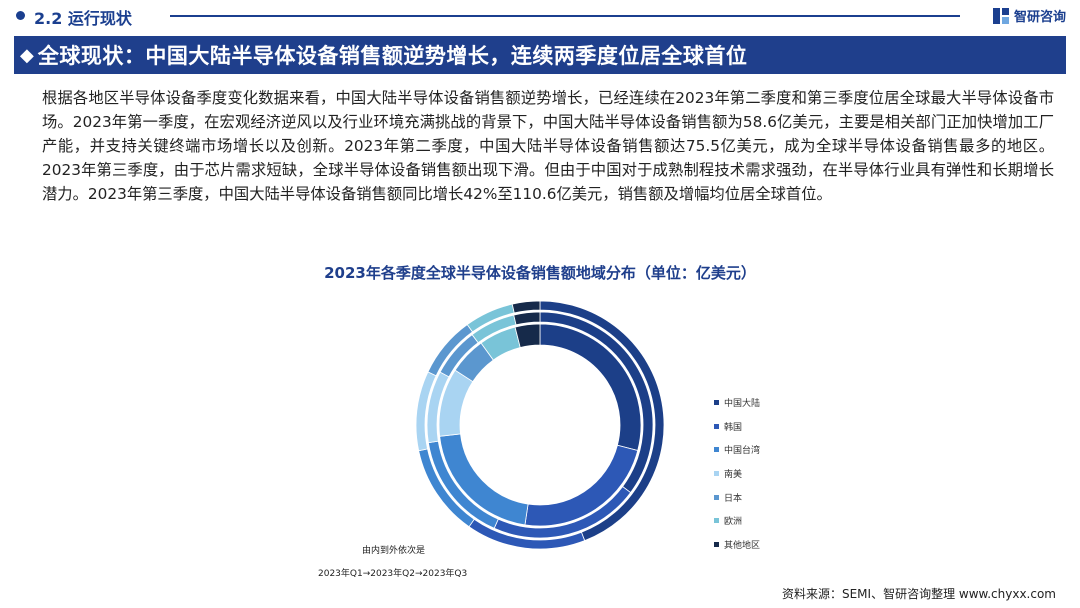 Image resolution: width=1080 pixels, height=608 pixels. I want to click on section-bullet-icon, so click(20, 15).